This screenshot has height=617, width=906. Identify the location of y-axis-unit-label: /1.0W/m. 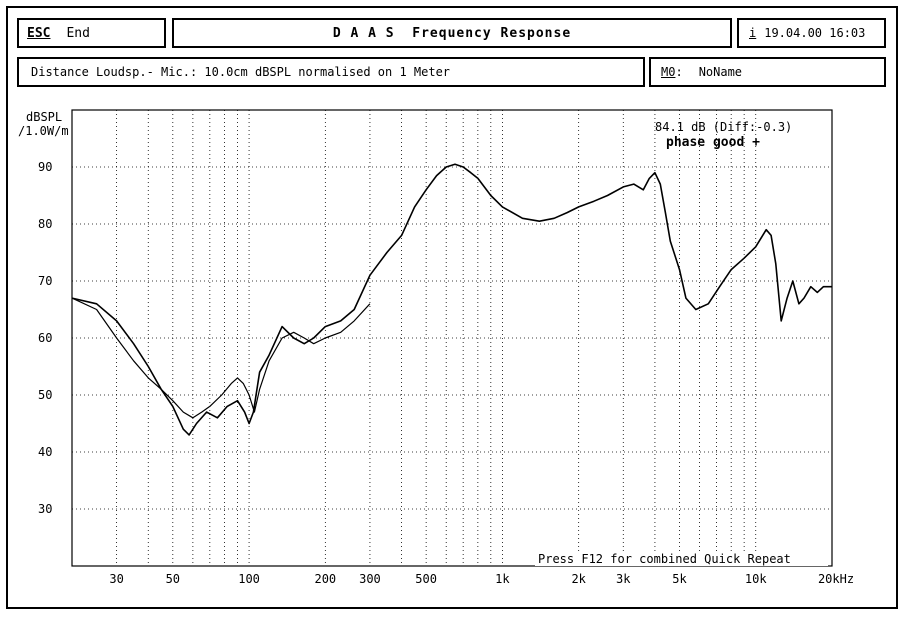
(43, 131).